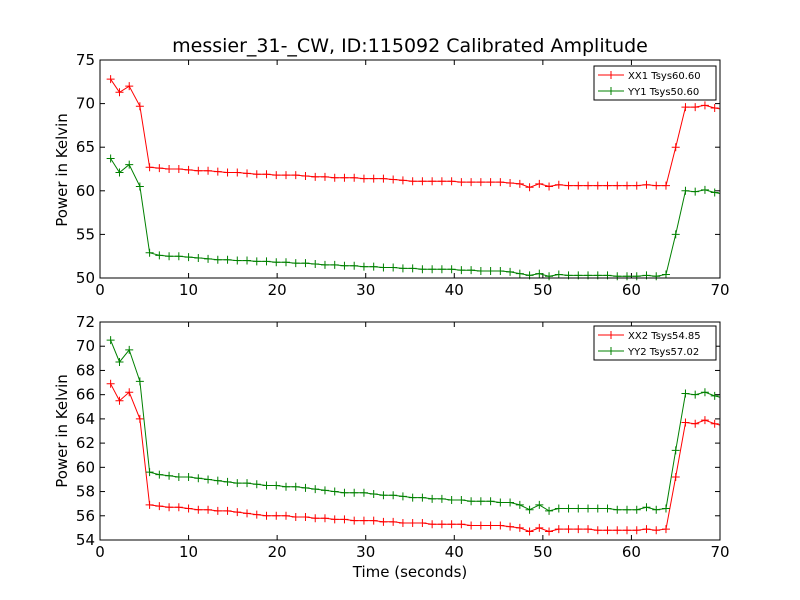 Image resolution: width=800 pixels, height=600 pixels. Describe the element at coordinates (664, 336) in the screenshot. I see `legend-label: XX2 Tsys54.85` at that location.